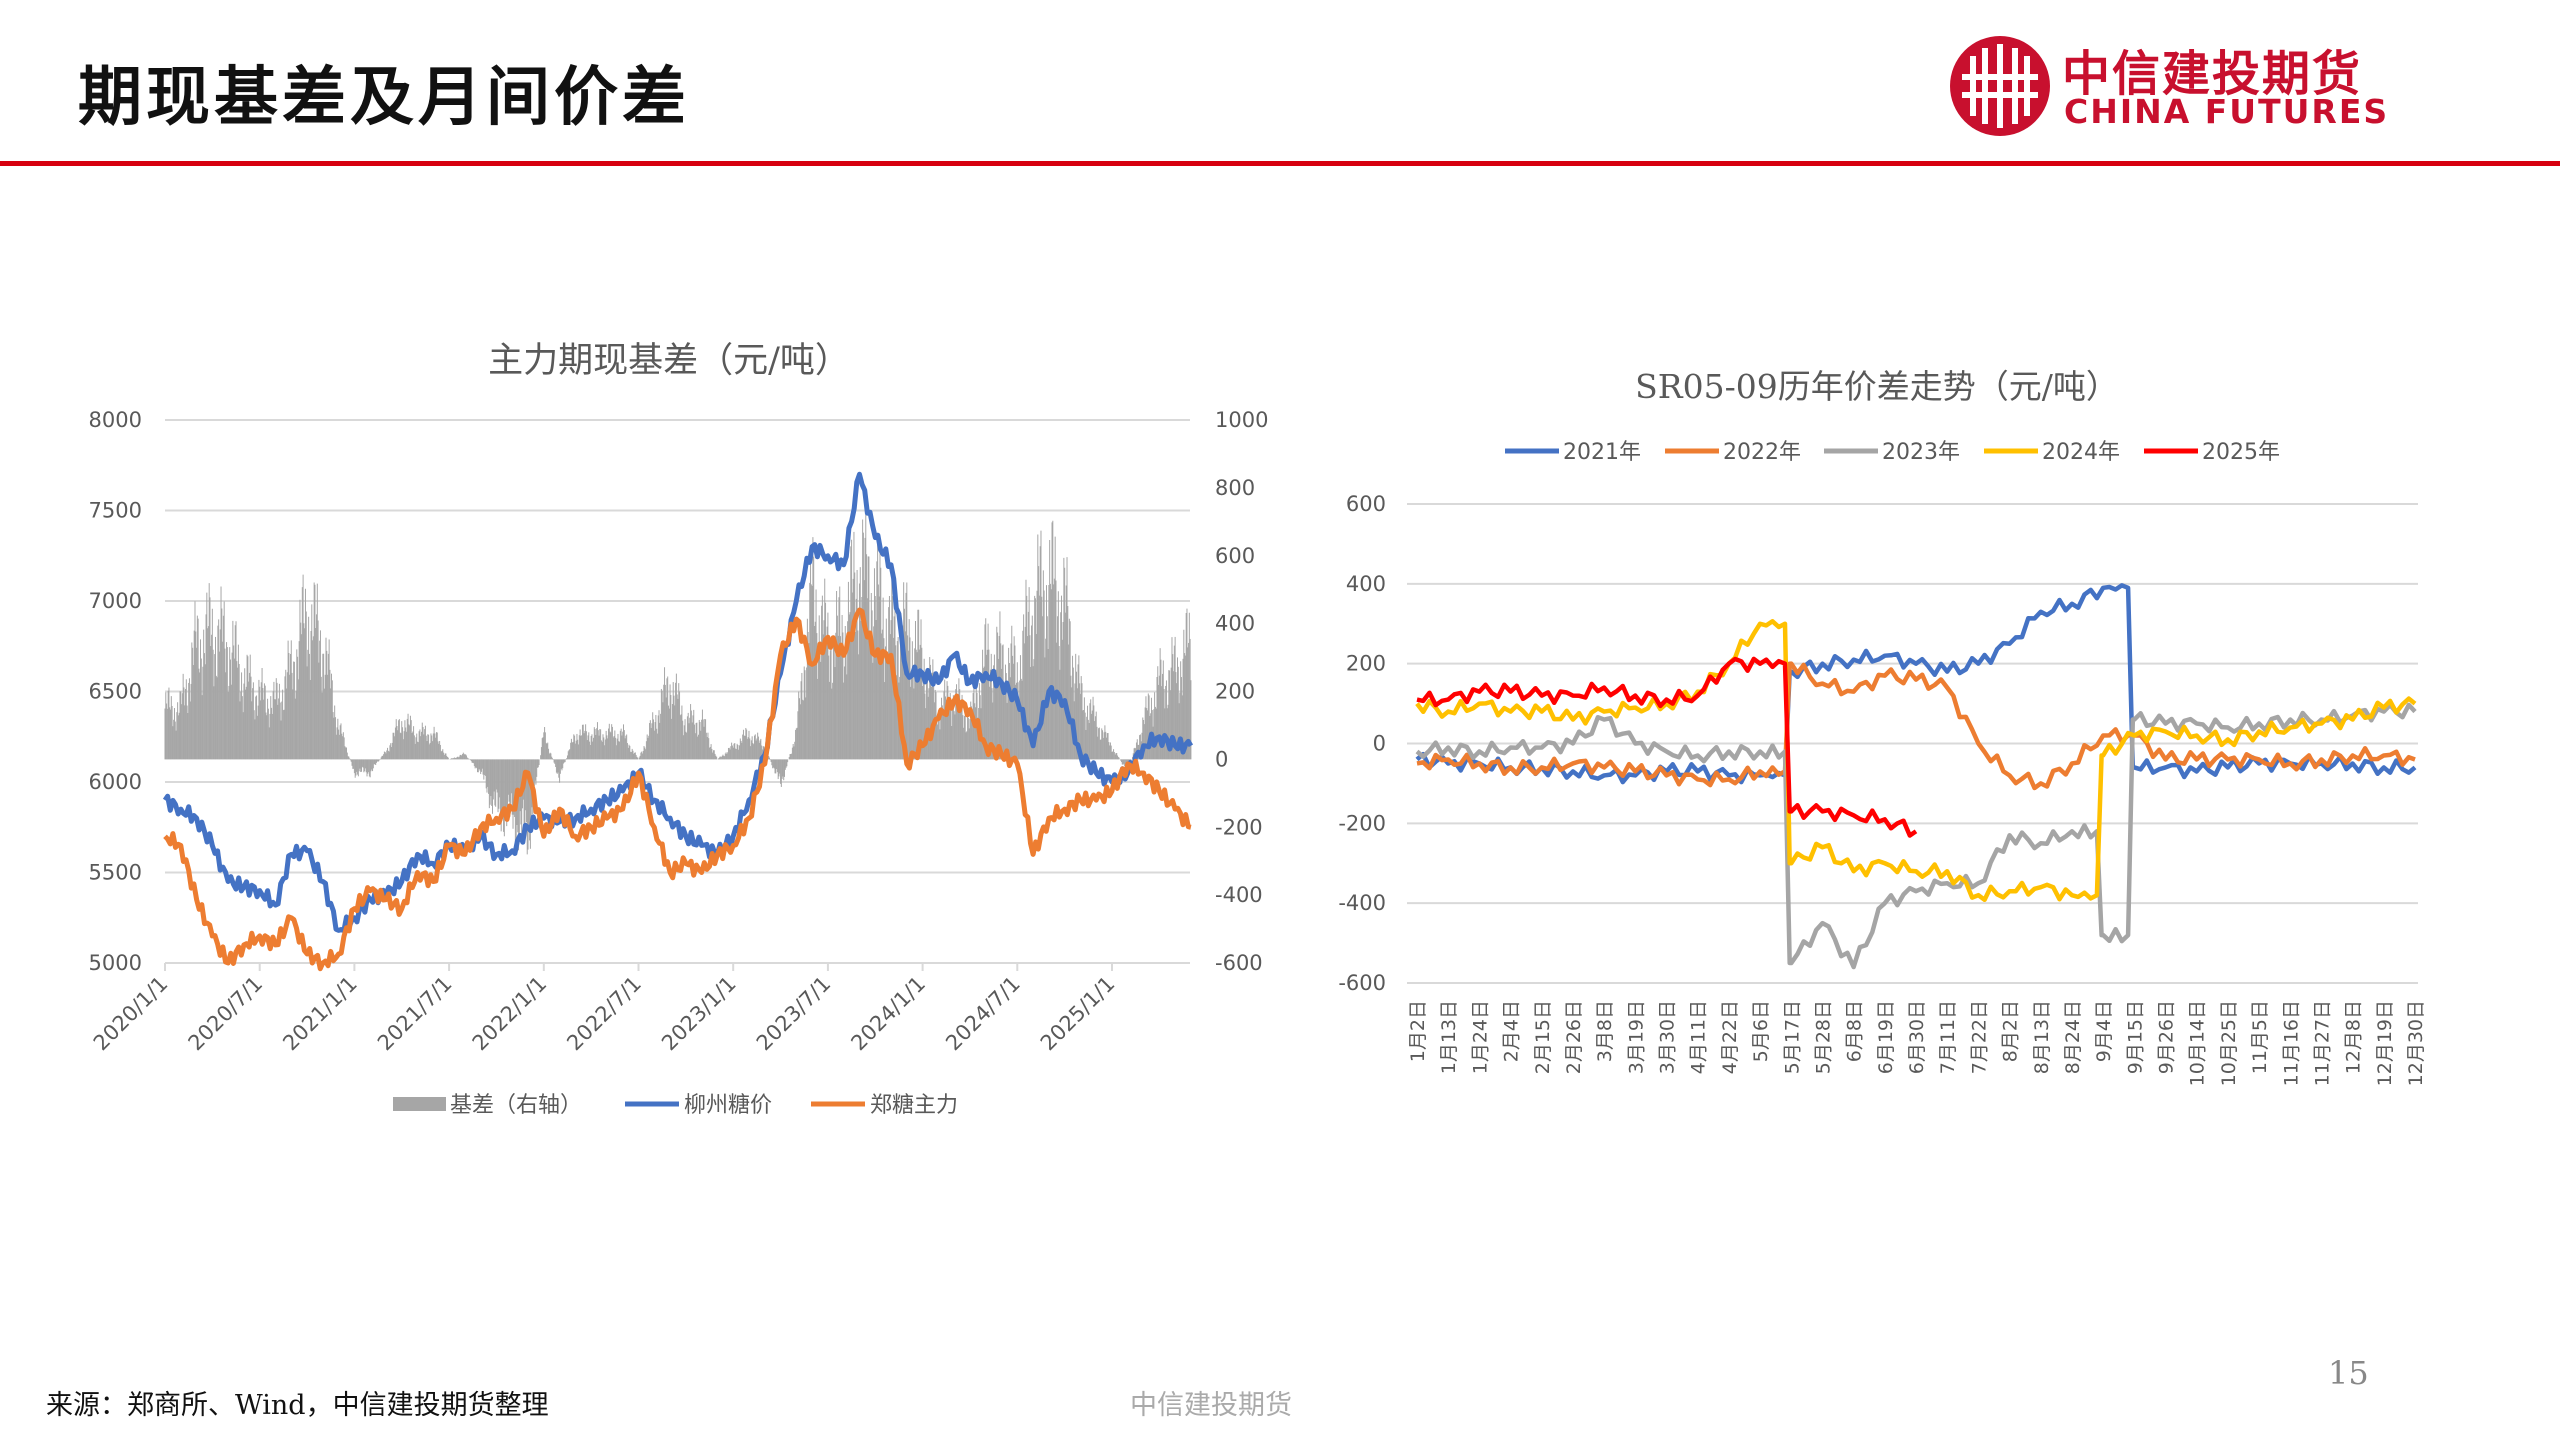  Describe the element at coordinates (675, 1105) in the screenshot. I see `basis-chart-legend: 基差（右轴） 柳州糖价 郑糖主力` at that location.